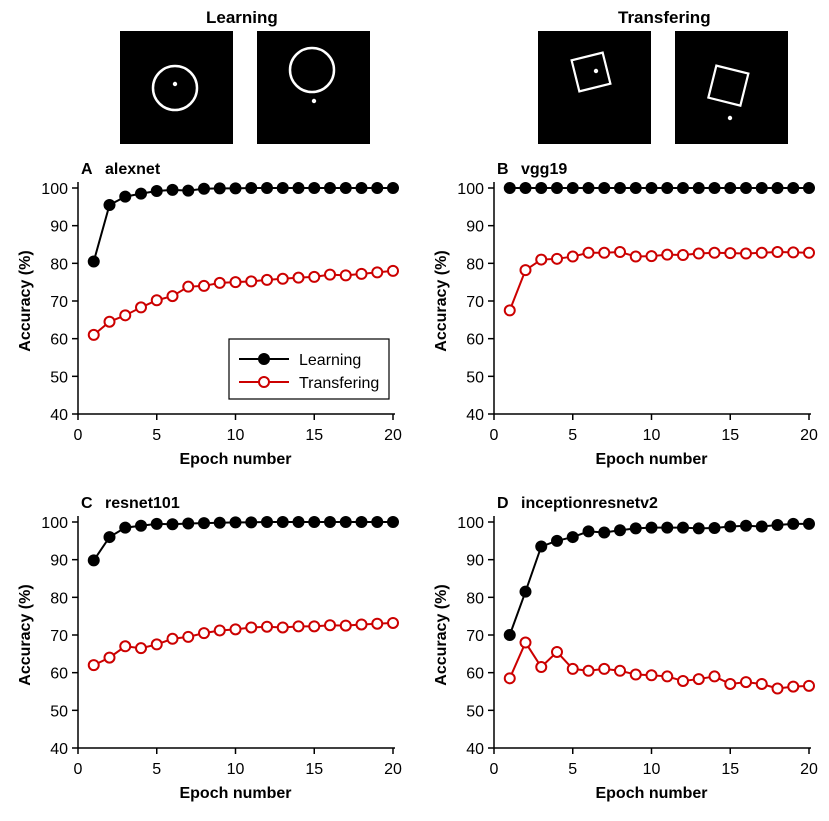  Describe the element at coordinates (572, 435) in the screenshot. I see `panel-b-x-tick-label: 5` at that location.